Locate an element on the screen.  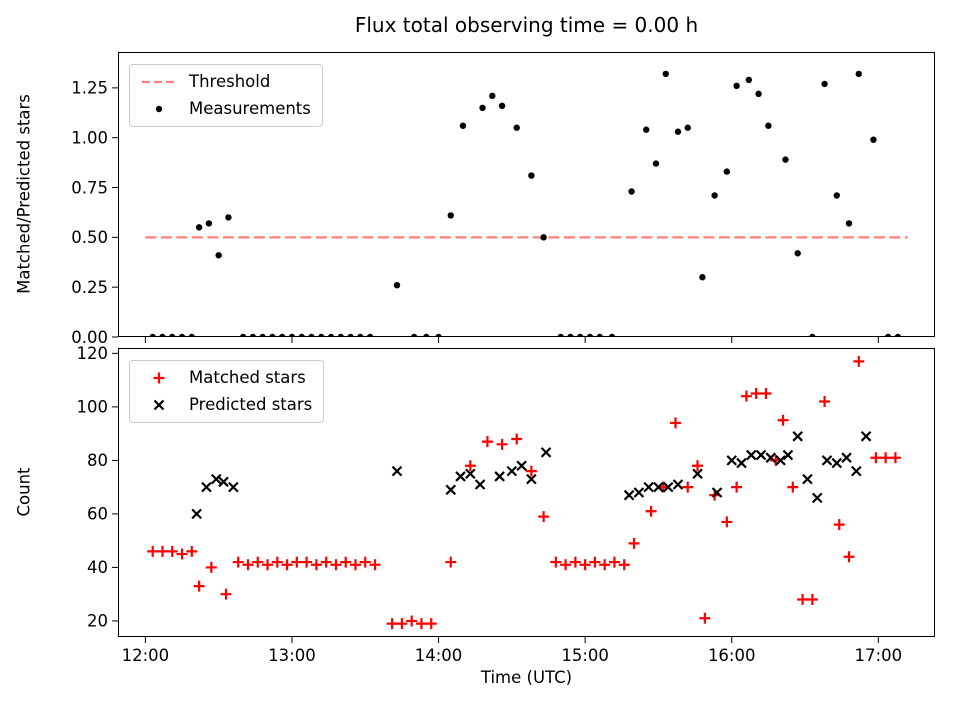
plus-marker-icon is located at coordinates (159, 378).